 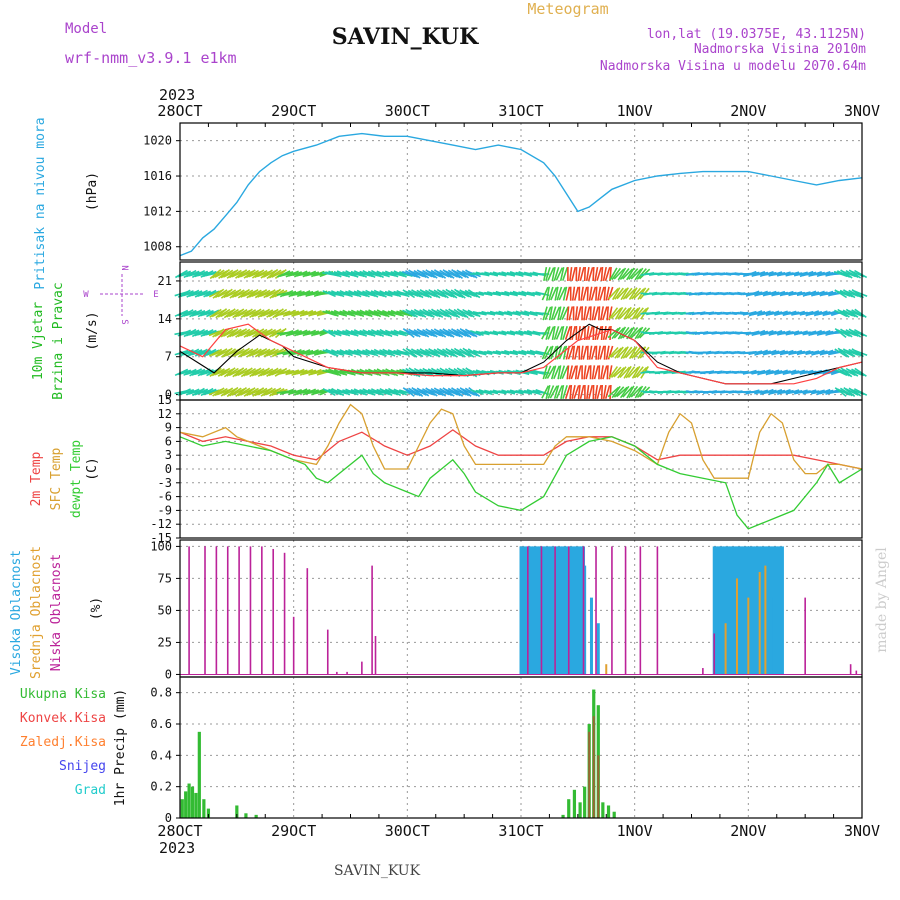 What do you see at coordinates (407, 831) in the screenshot?
I see `x-tick-label-bottom: 30OCT` at bounding box center [407, 831].